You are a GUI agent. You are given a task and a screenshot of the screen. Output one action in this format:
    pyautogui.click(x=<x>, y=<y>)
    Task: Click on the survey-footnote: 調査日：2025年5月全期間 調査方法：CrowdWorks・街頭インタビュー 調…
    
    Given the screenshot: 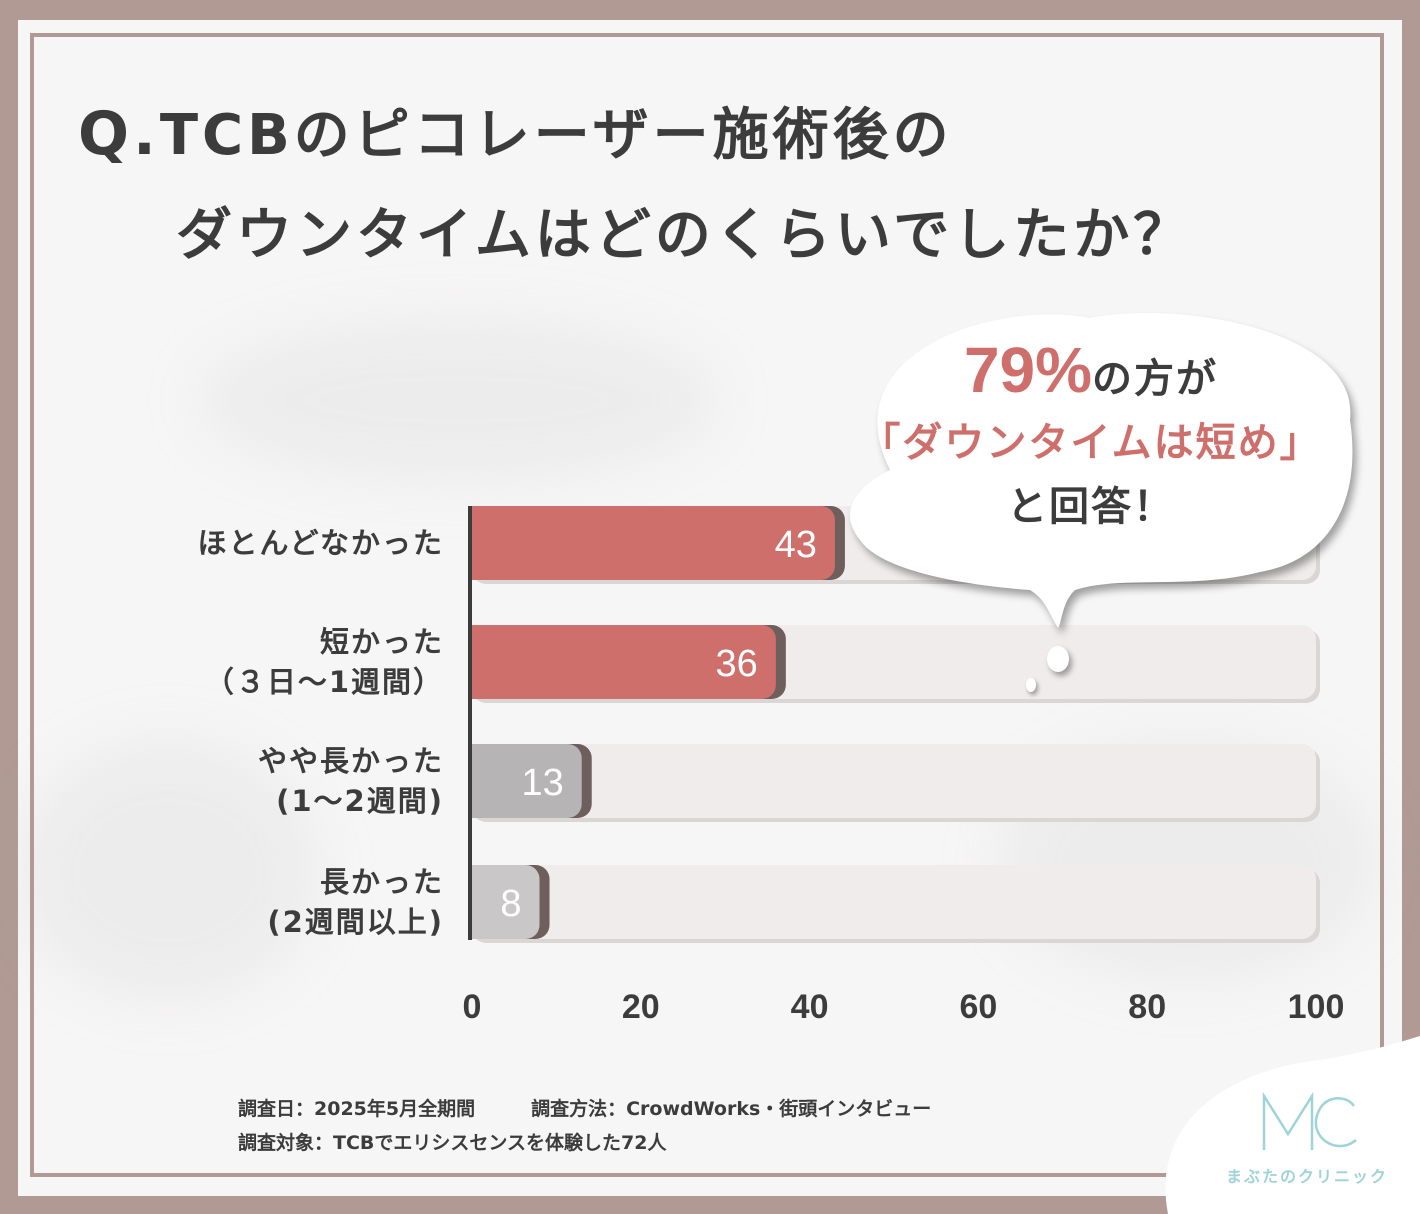 What is the action you would take?
    pyautogui.click(x=584, y=1126)
    